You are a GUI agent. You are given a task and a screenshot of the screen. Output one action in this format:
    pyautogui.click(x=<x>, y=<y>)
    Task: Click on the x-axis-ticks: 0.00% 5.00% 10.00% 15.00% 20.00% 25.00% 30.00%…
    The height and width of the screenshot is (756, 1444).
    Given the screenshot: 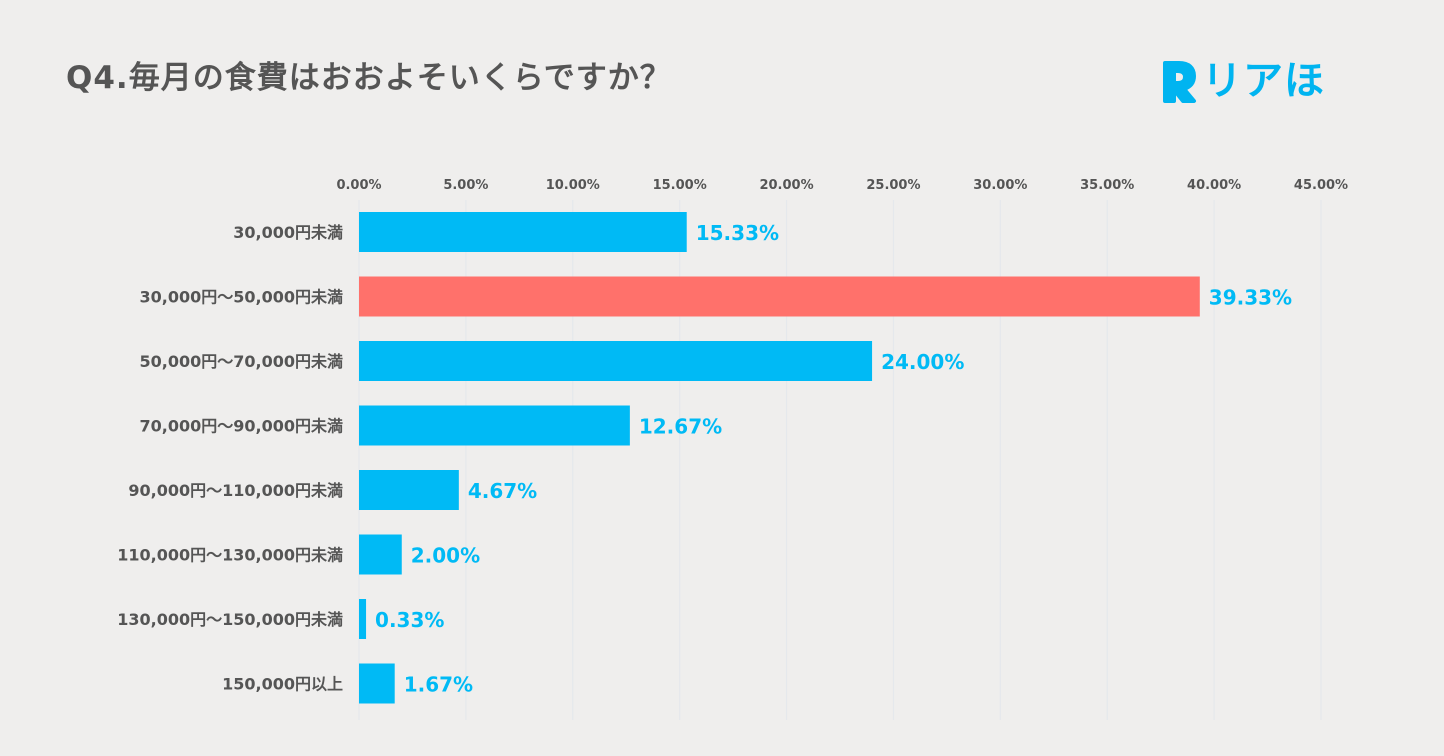 What is the action you would take?
    pyautogui.click(x=842, y=185)
    